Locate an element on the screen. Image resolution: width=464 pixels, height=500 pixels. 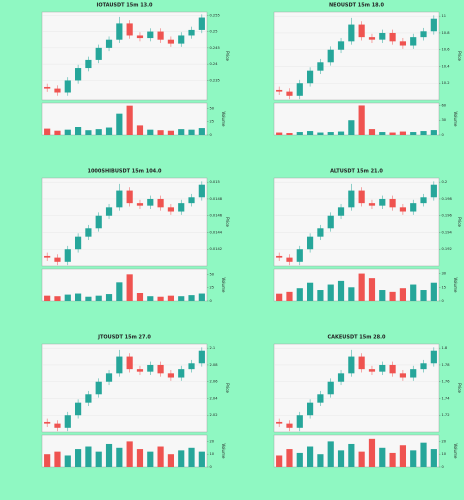
y2-tick-label: 50 is located at coordinates (212, 108).